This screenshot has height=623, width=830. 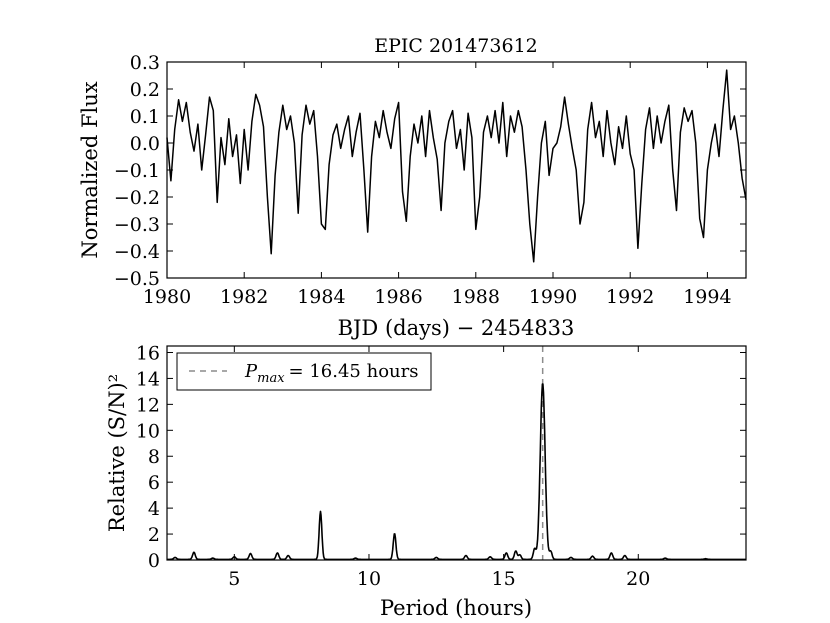 What do you see at coordinates (630, 297) in the screenshot?
I see `flux-x-tick-label: 1992` at bounding box center [630, 297].